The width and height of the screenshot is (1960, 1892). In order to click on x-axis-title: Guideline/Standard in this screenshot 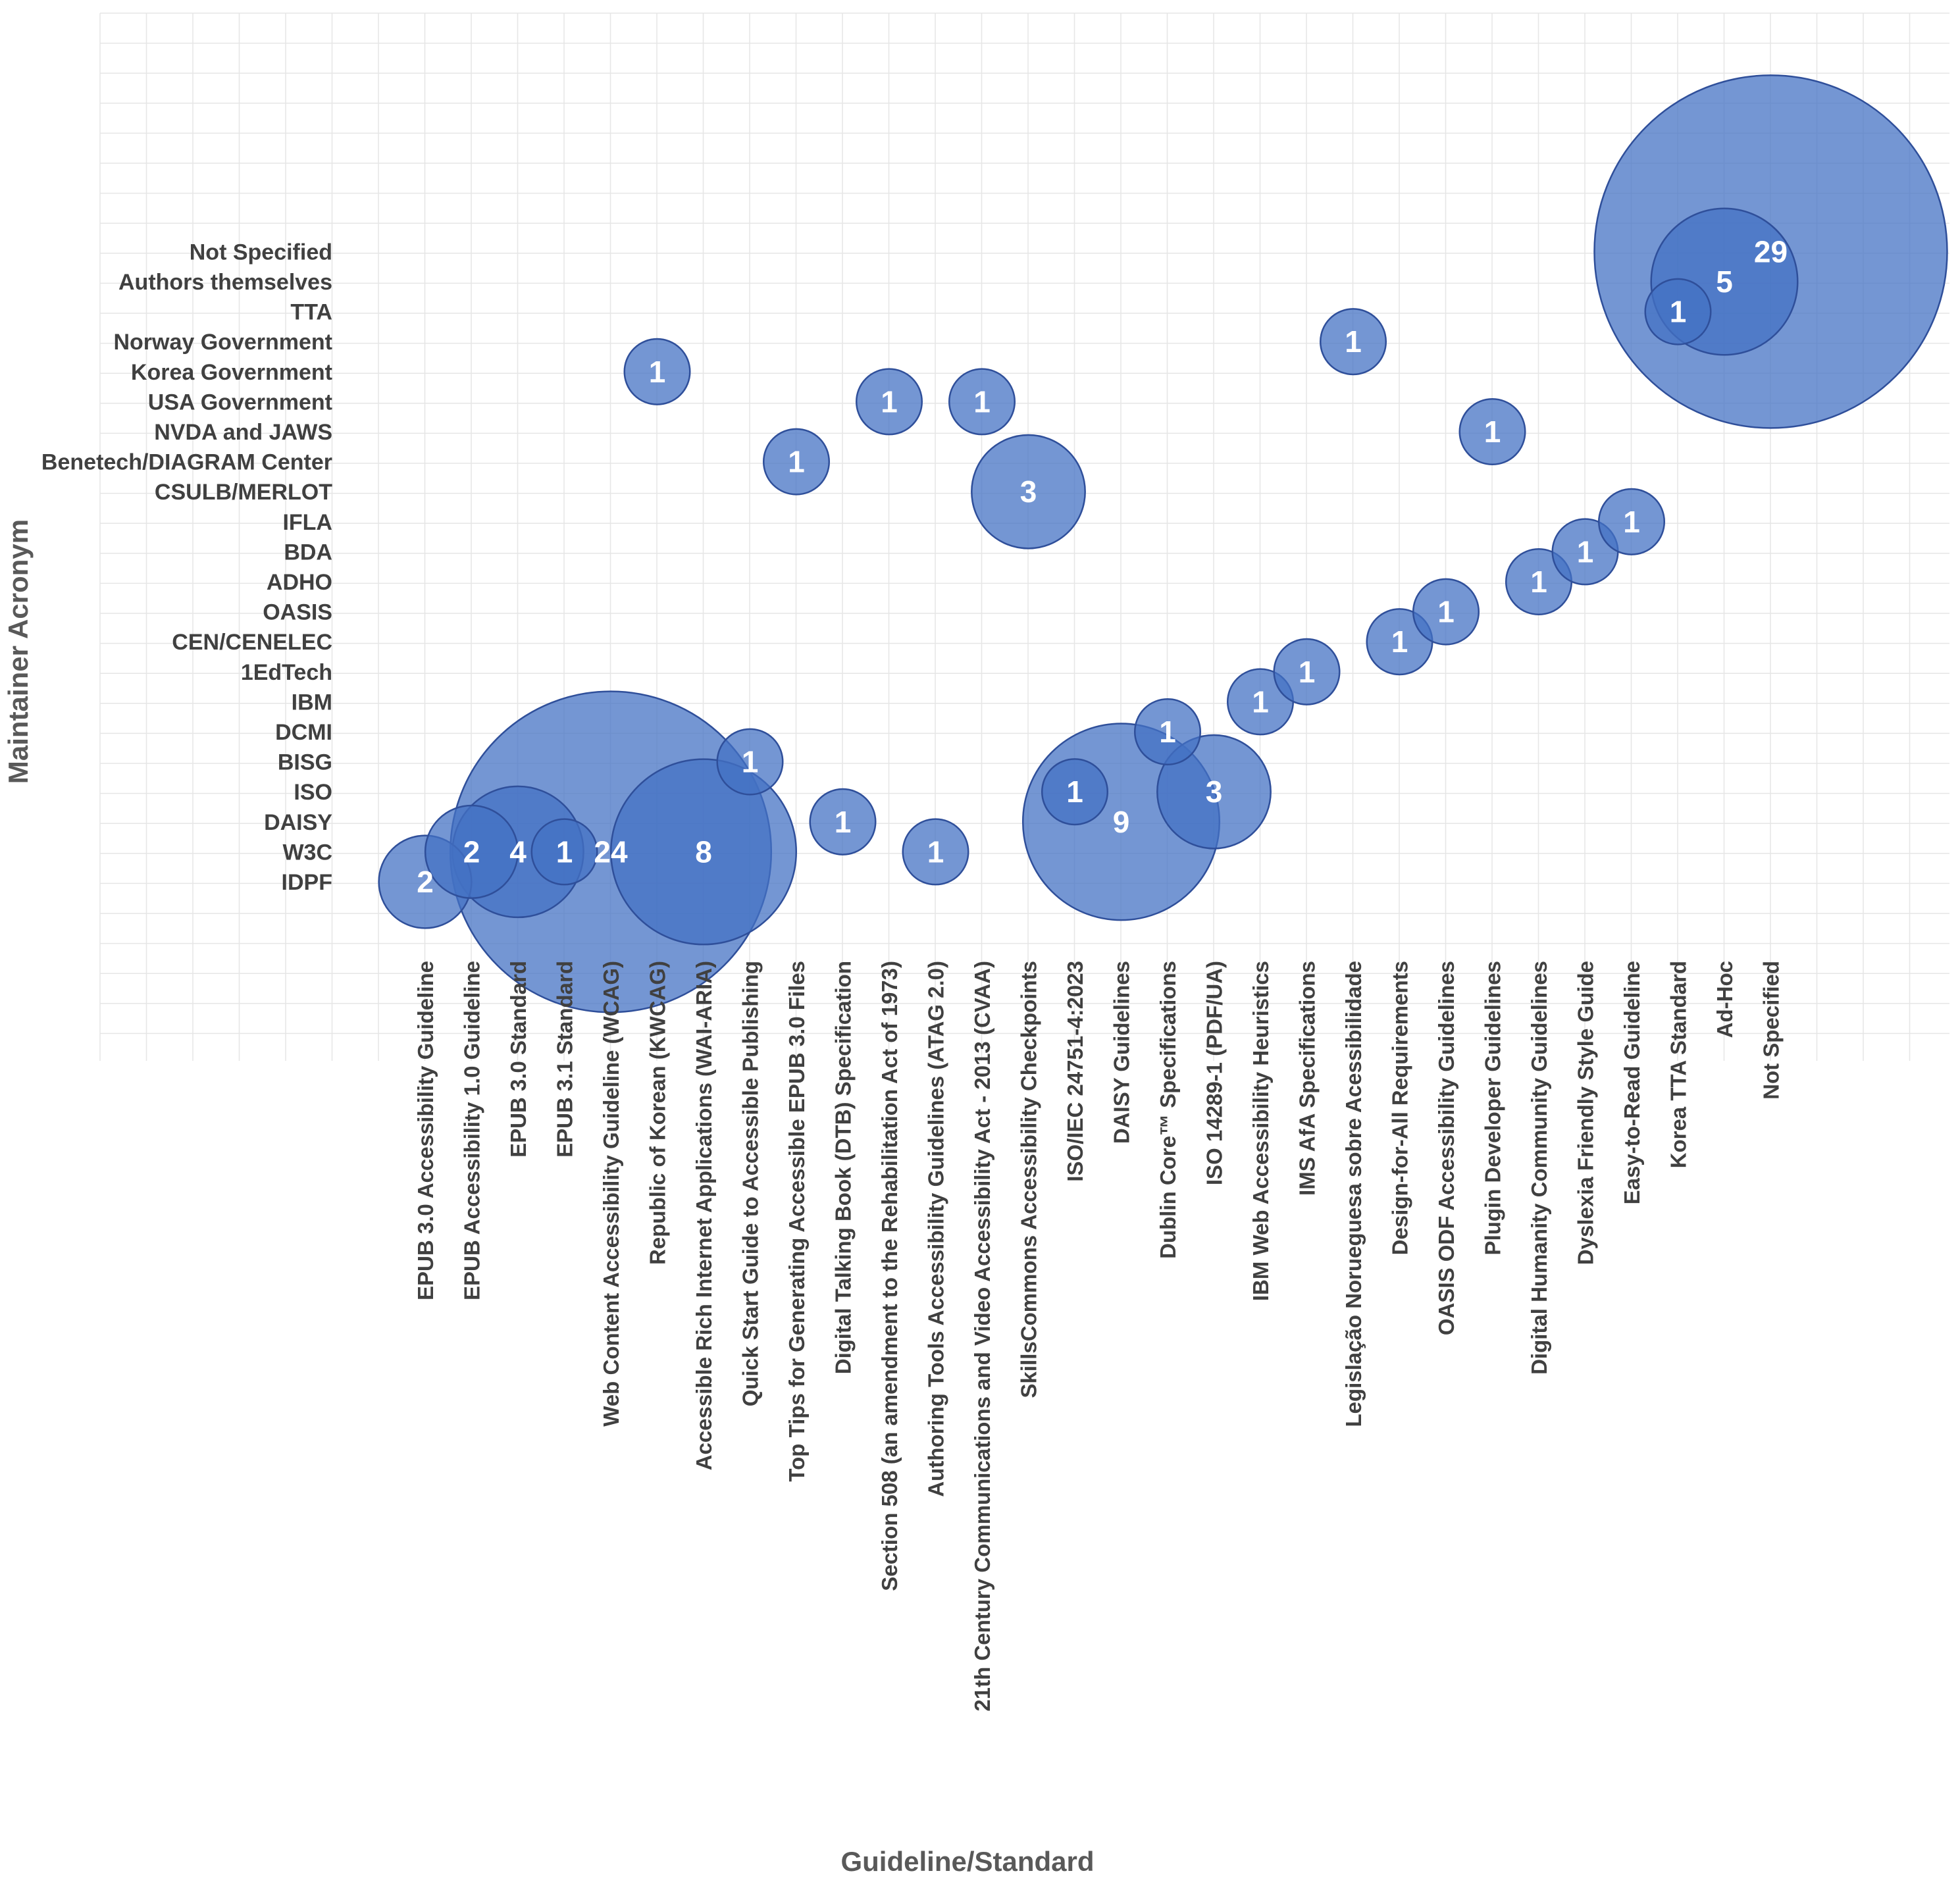, I will do `click(967, 1861)`.